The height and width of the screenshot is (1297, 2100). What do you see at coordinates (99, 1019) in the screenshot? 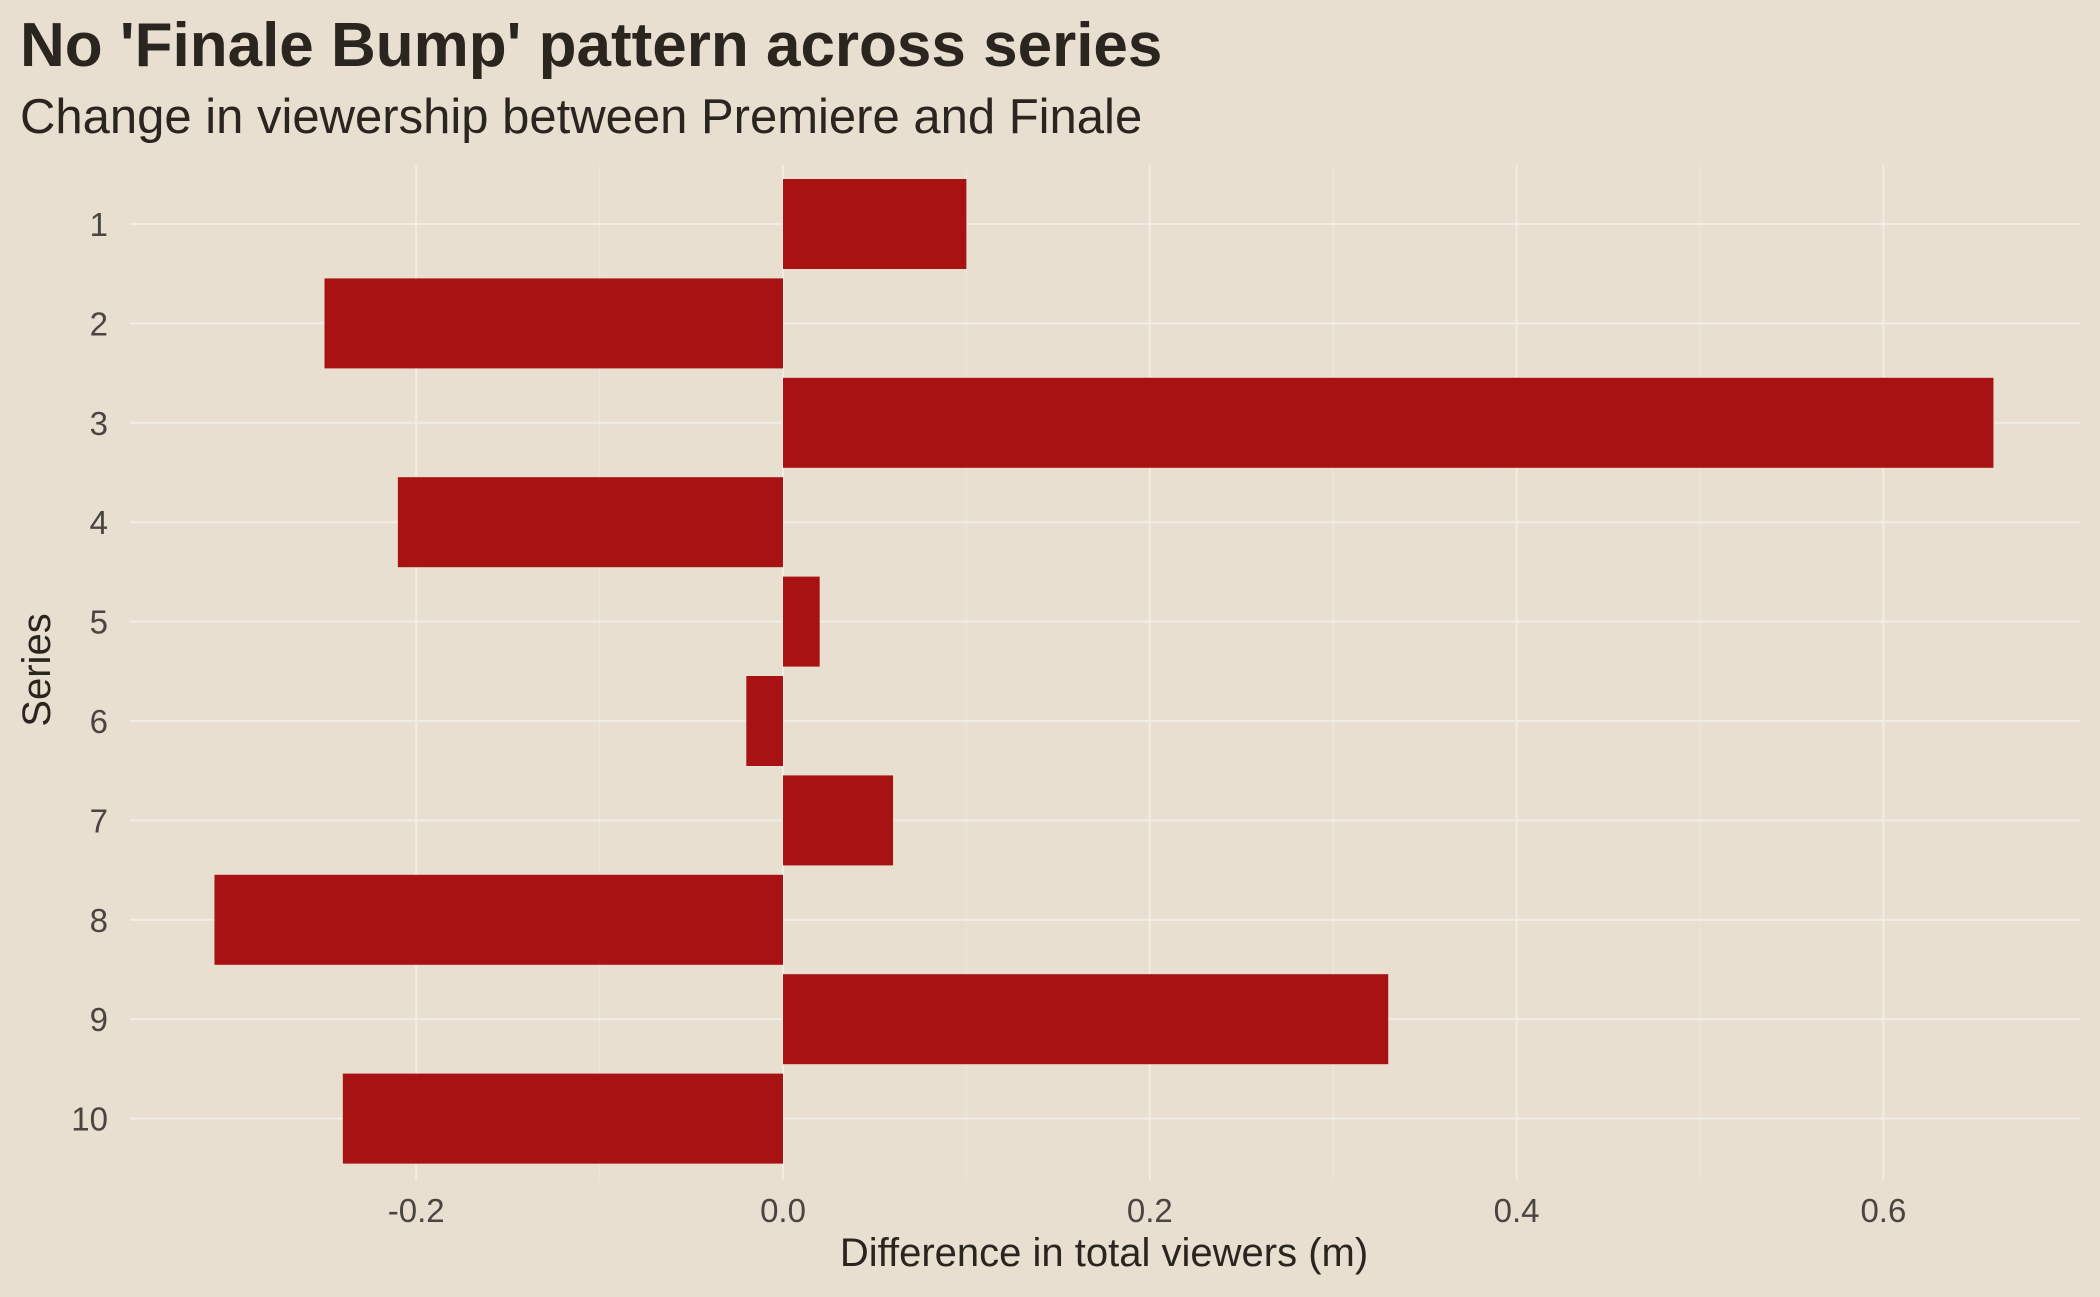
I see `y-tick-label: 9` at bounding box center [99, 1019].